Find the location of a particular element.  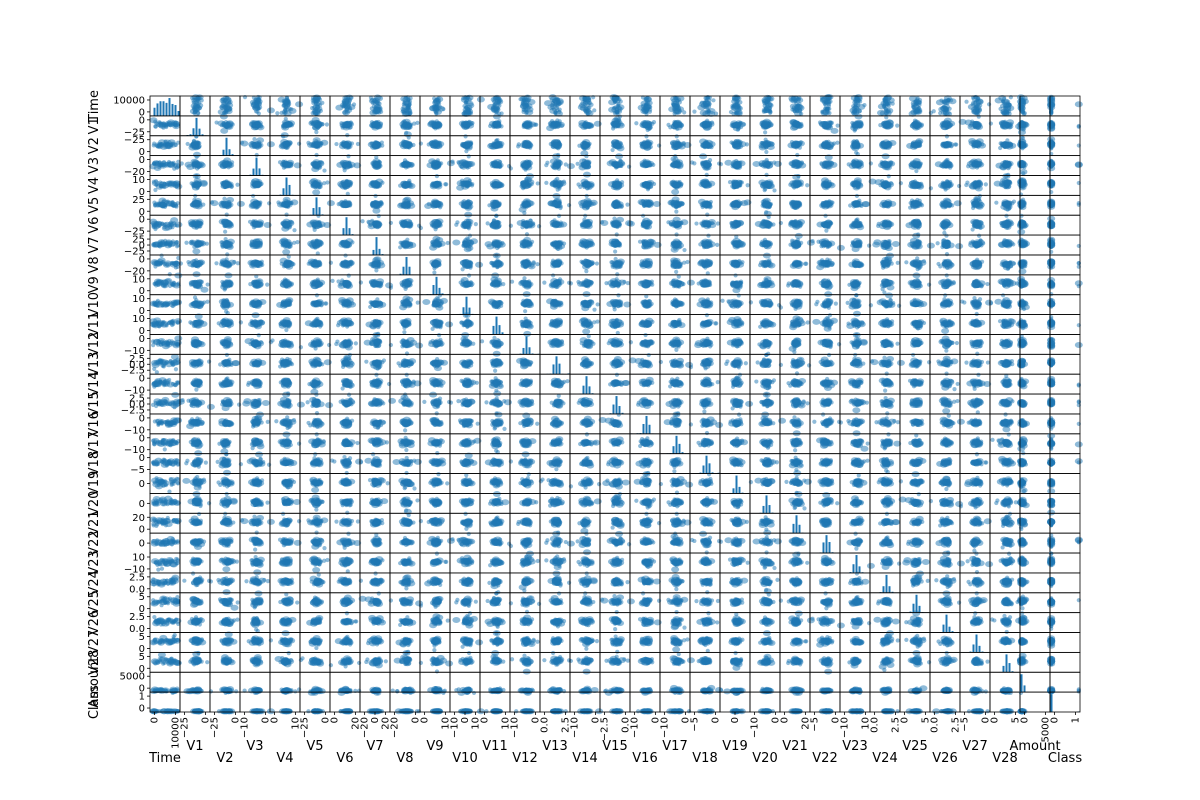

panel-V2-vs-V2 is located at coordinates (225, 146).